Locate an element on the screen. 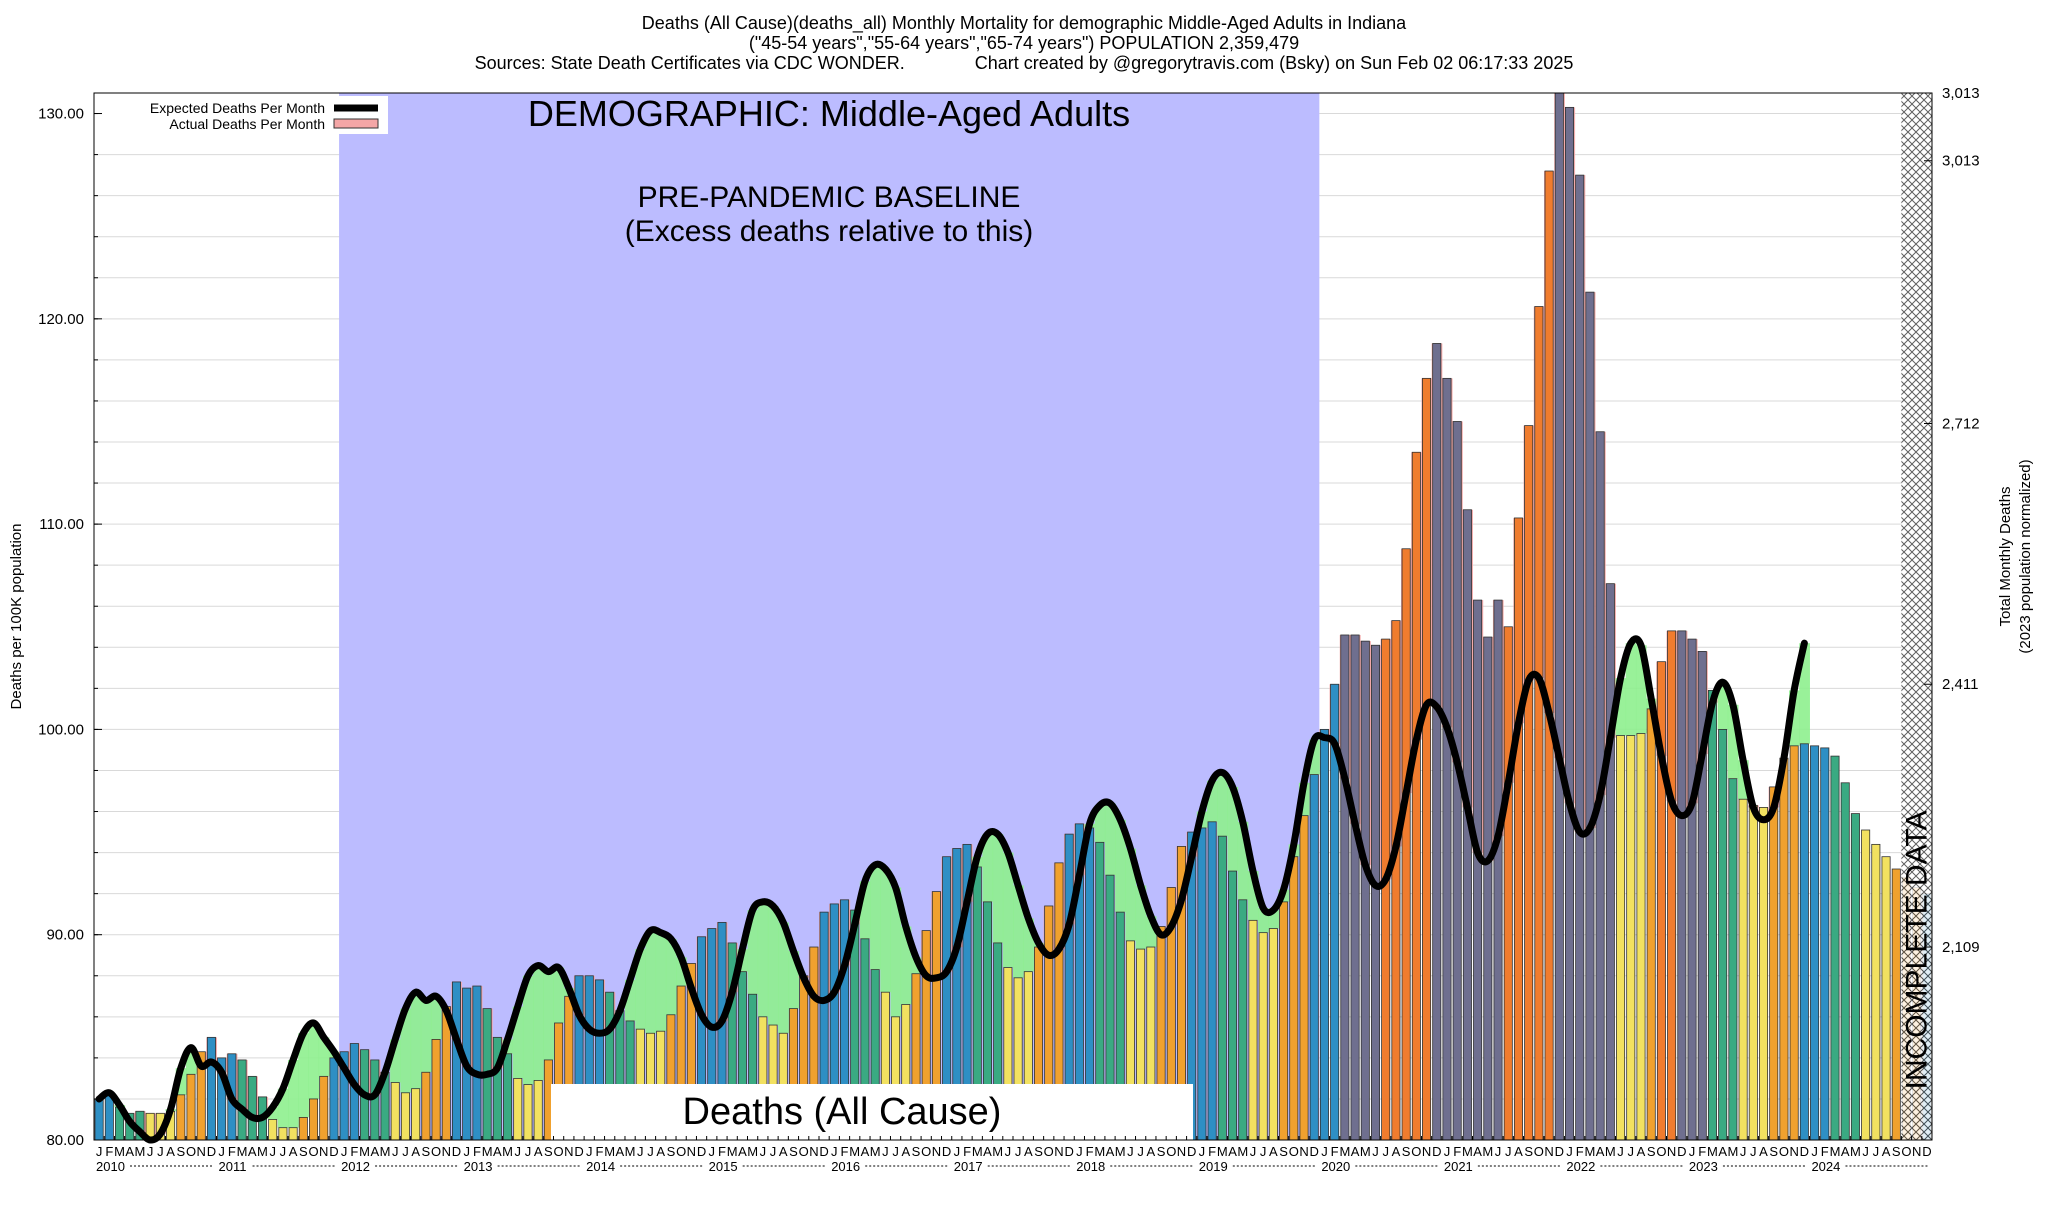  x-year-label: 2019 is located at coordinates (1213, 1166).